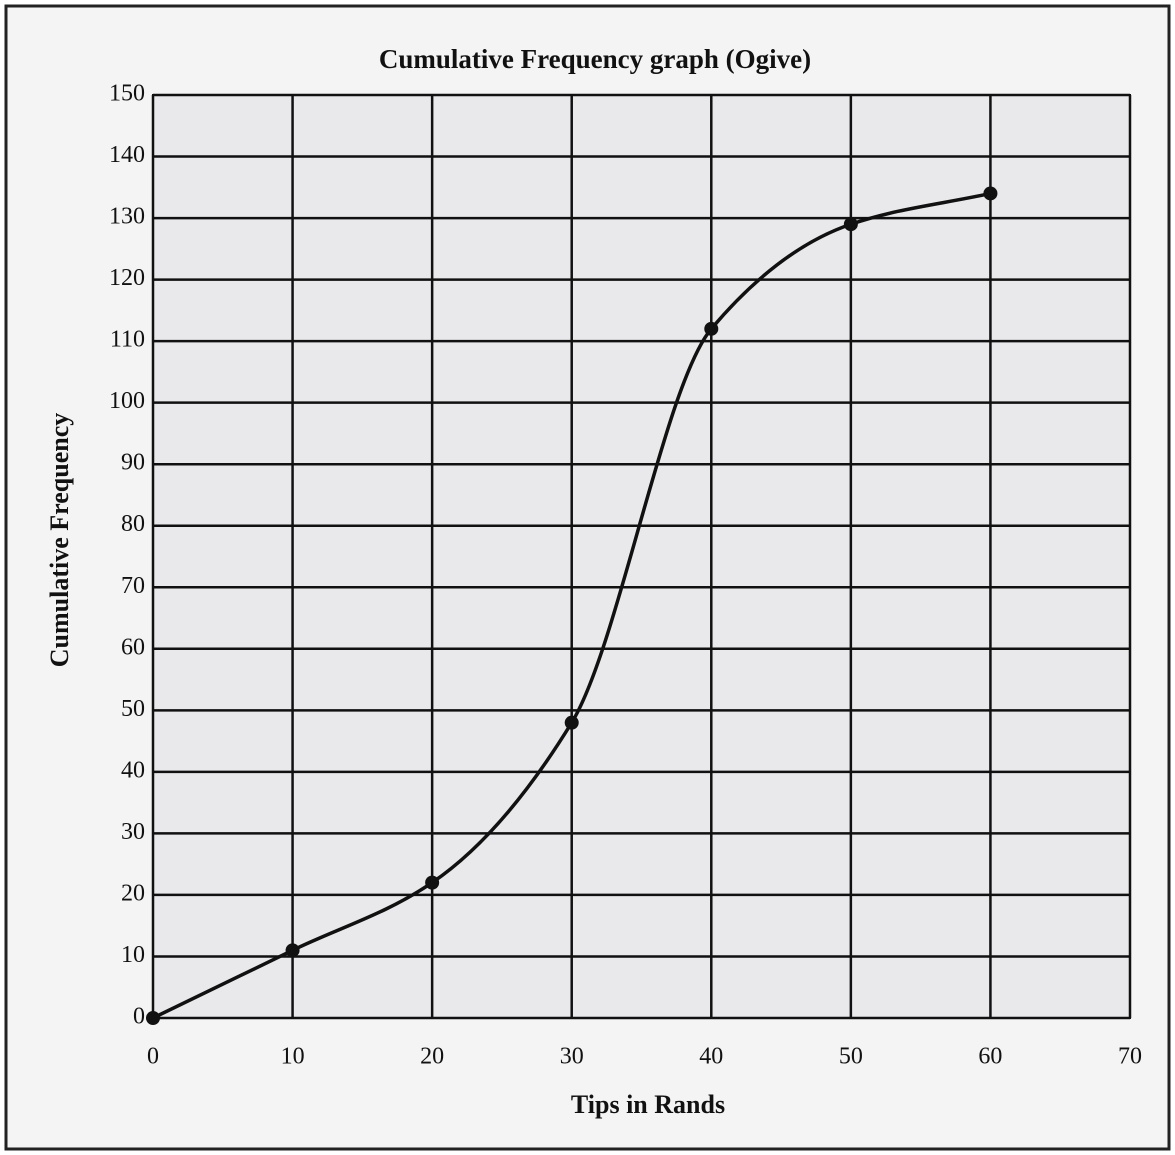 The image size is (1175, 1155). Describe the element at coordinates (133, 586) in the screenshot. I see `y-tick-label: 70` at that location.